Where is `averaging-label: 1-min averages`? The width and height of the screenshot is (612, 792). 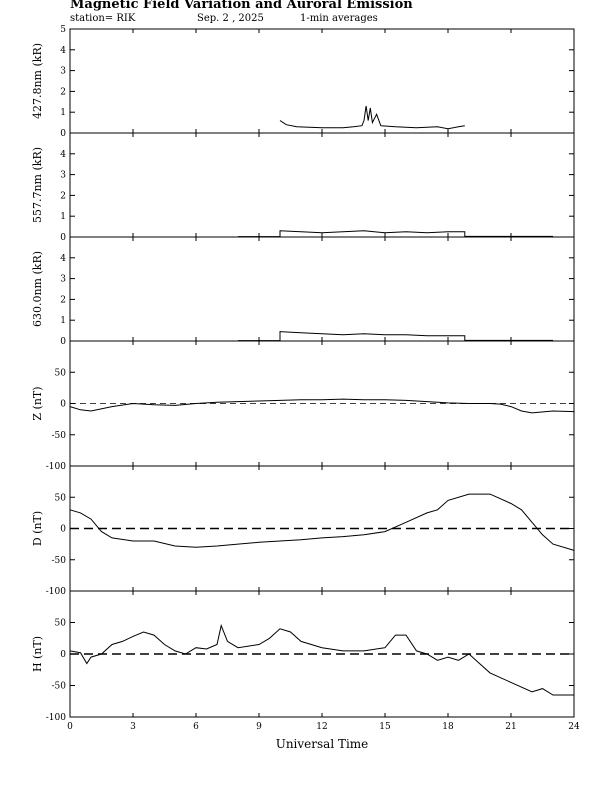 averaging-label: 1-min averages is located at coordinates (339, 18).